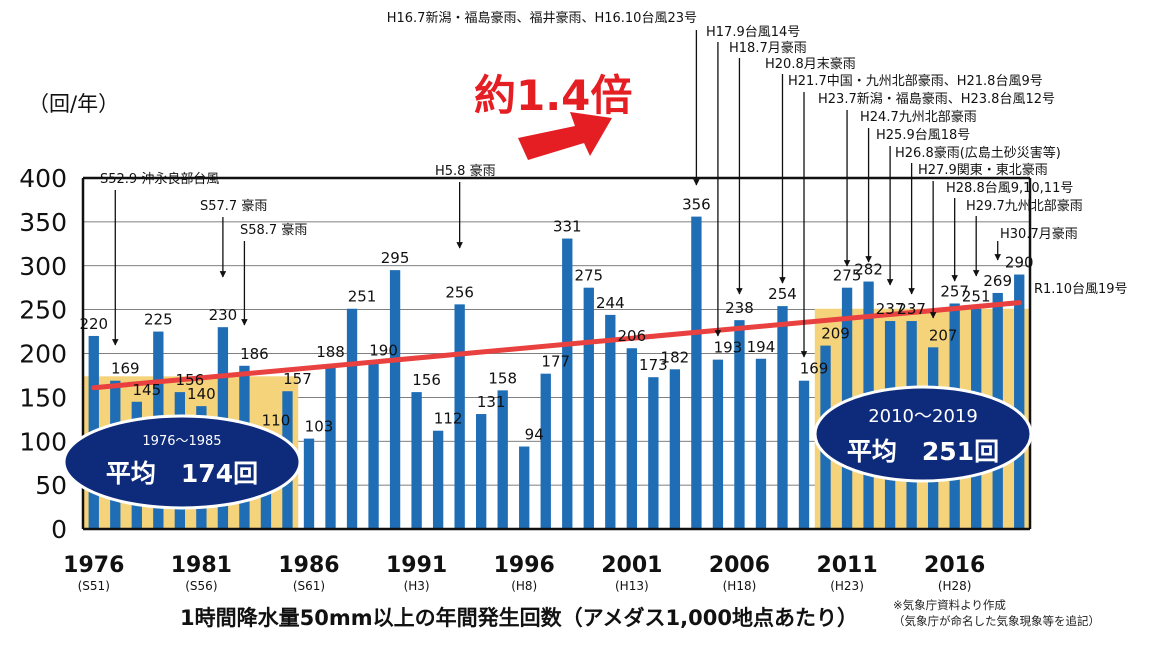  Describe the element at coordinates (383, 350) in the screenshot. I see `bar-value-label: 190` at that location.